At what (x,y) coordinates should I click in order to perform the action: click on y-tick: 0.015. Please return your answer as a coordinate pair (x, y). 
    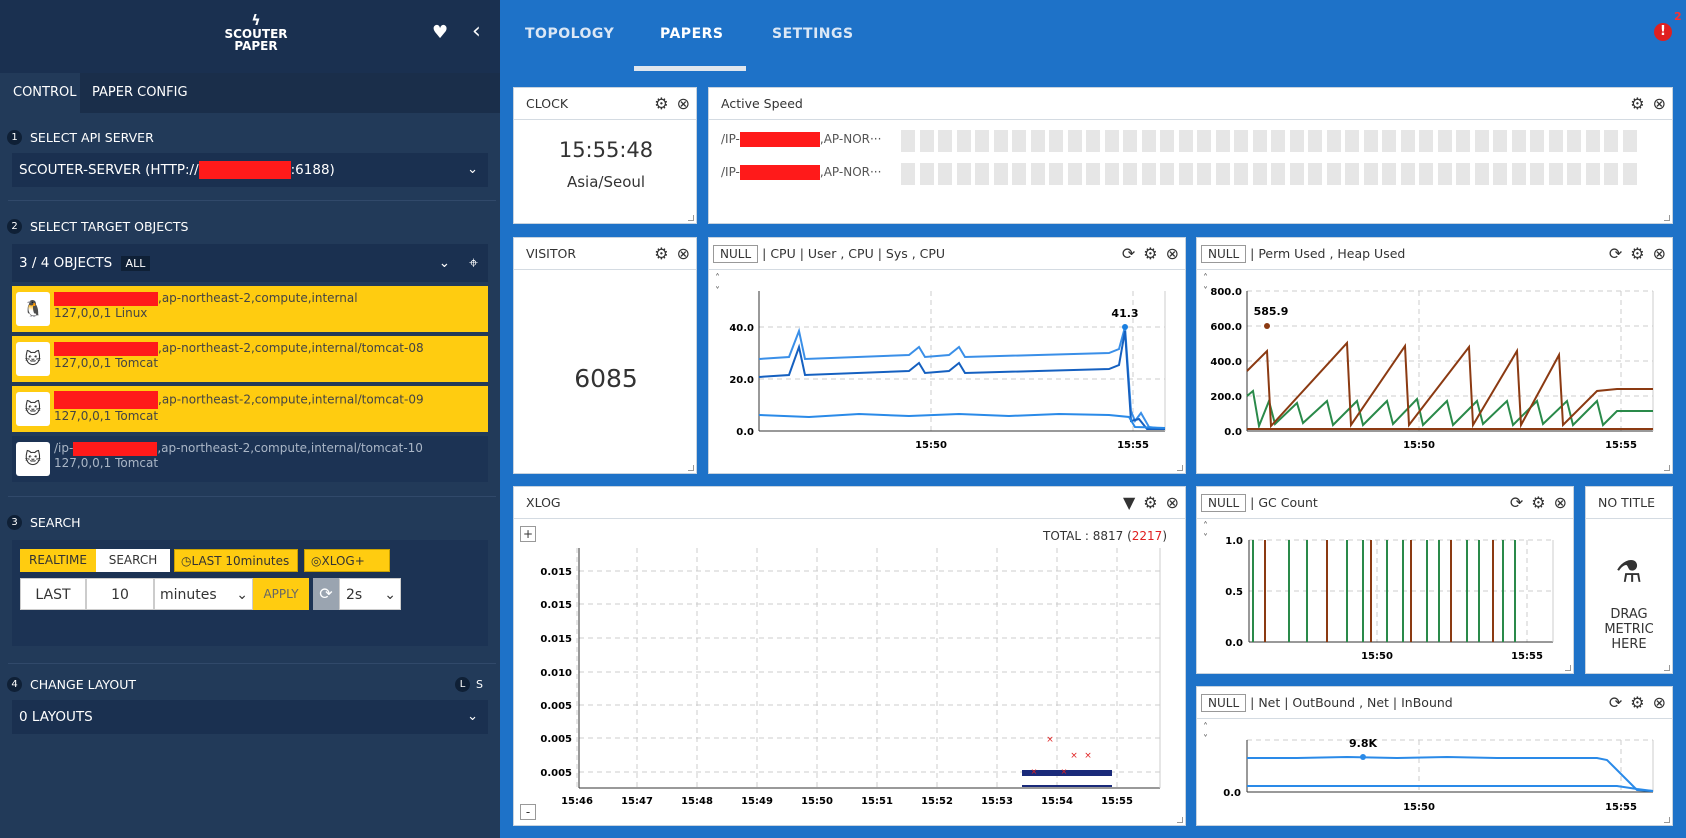
    Looking at the image, I should click on (556, 639).